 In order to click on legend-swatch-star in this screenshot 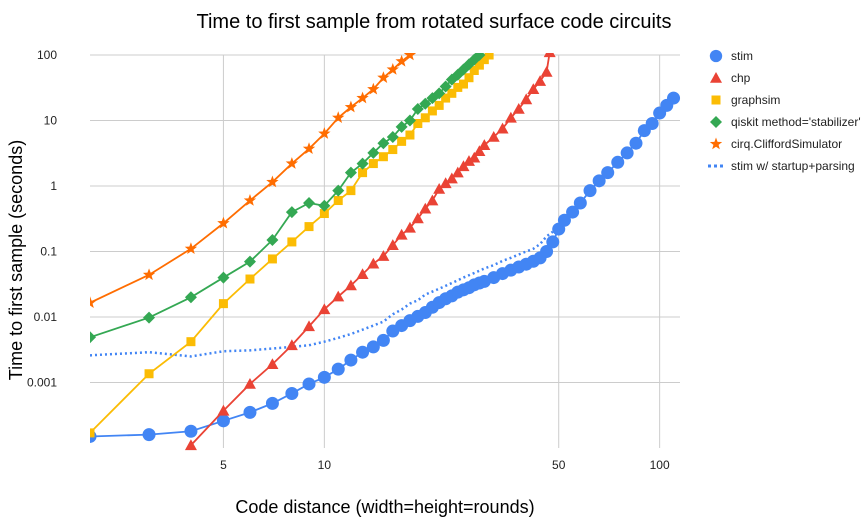, I will do `click(716, 143)`.